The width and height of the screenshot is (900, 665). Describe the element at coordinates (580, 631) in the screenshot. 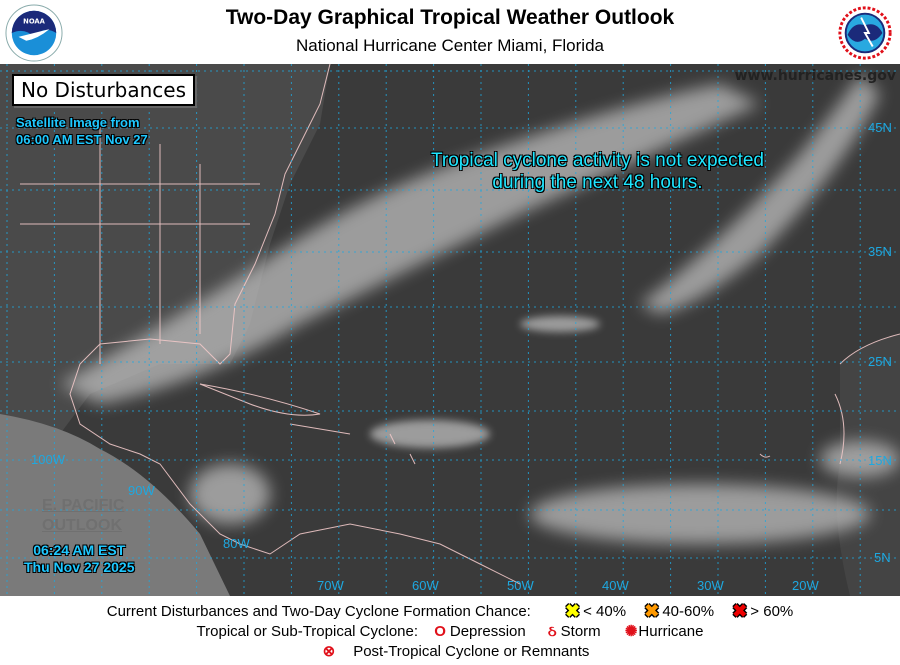

I see `storm-label: Storm` at that location.